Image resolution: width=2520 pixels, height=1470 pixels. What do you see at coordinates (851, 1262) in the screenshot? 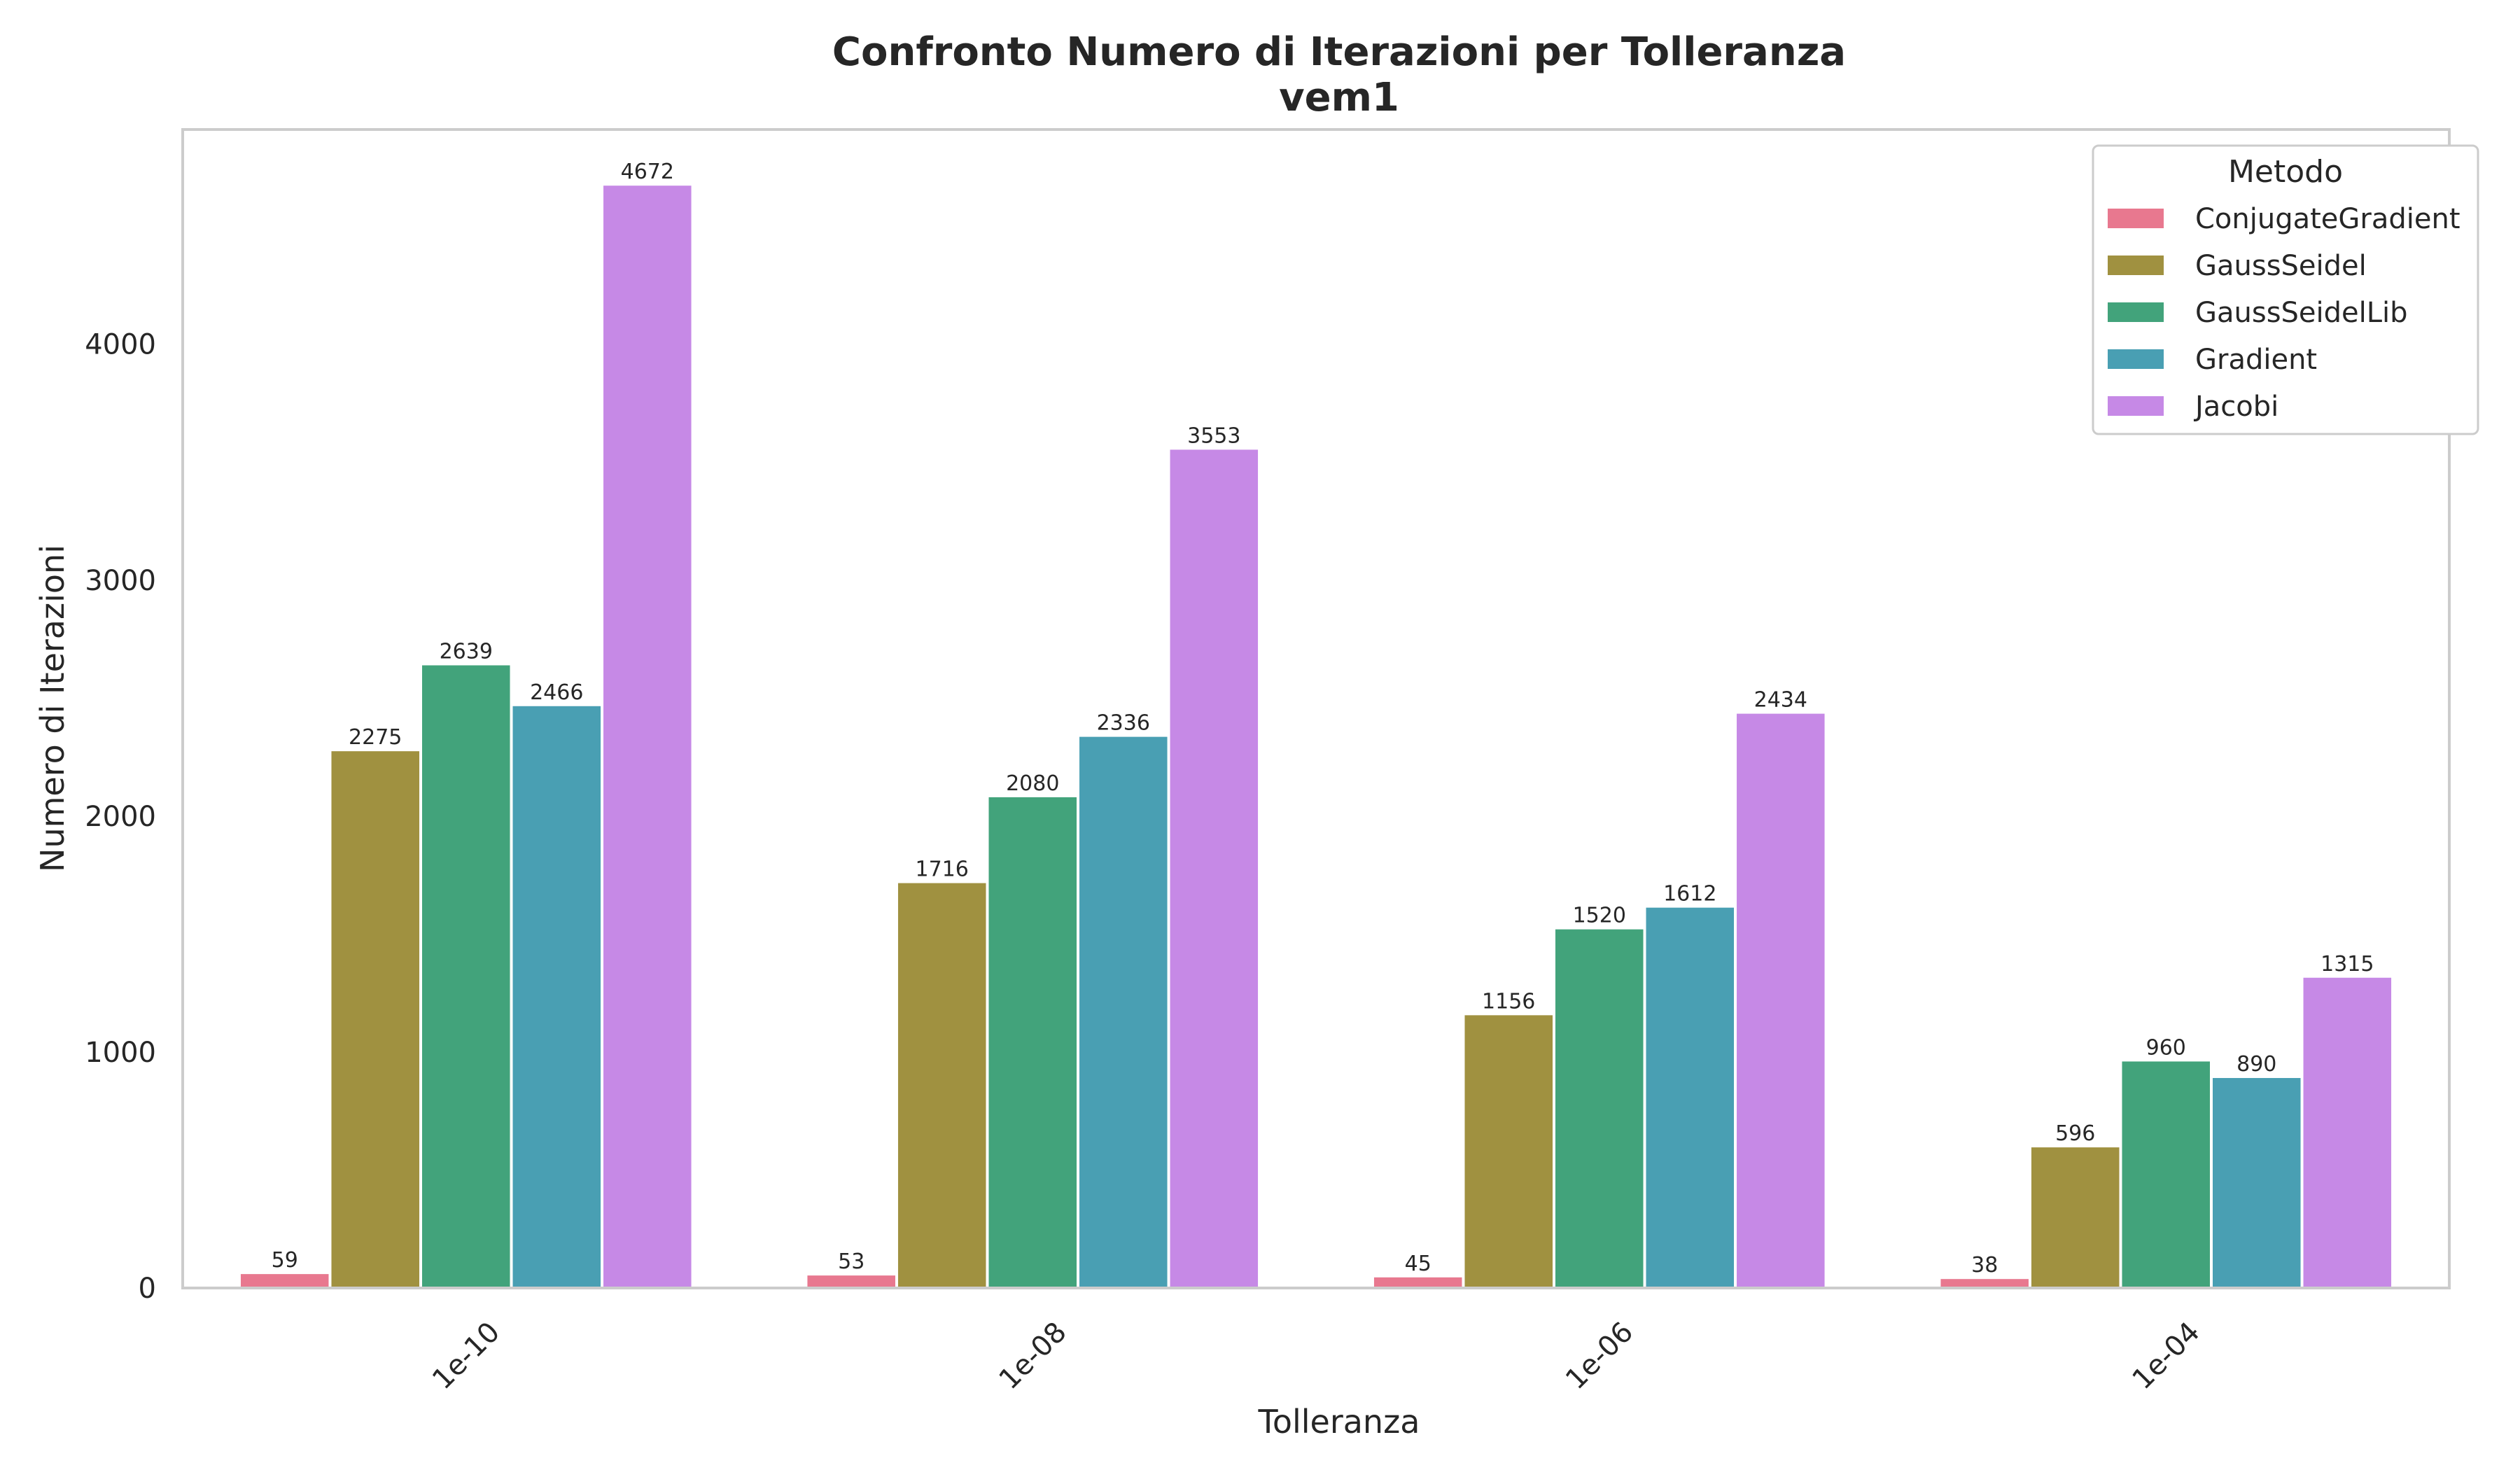
I see `data-label: 53` at bounding box center [851, 1262].